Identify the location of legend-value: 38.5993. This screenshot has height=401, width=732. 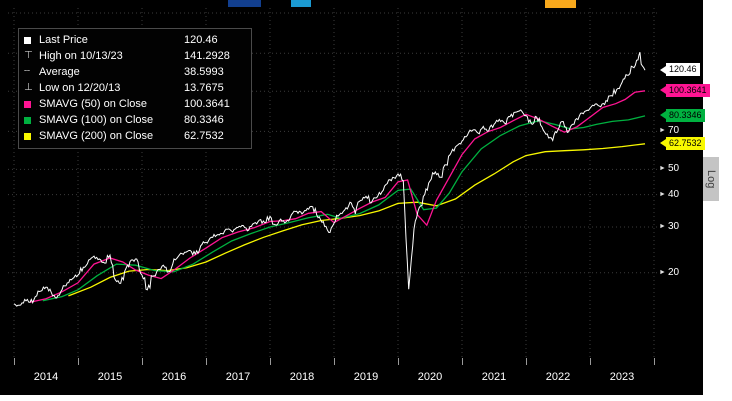
(204, 72).